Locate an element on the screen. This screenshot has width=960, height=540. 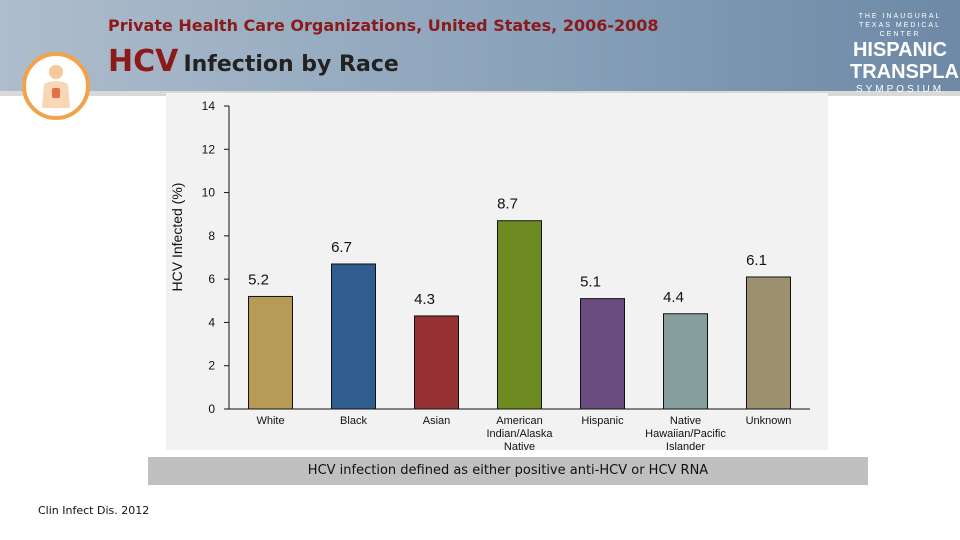
title-highlight: HCV is located at coordinates (143, 61).